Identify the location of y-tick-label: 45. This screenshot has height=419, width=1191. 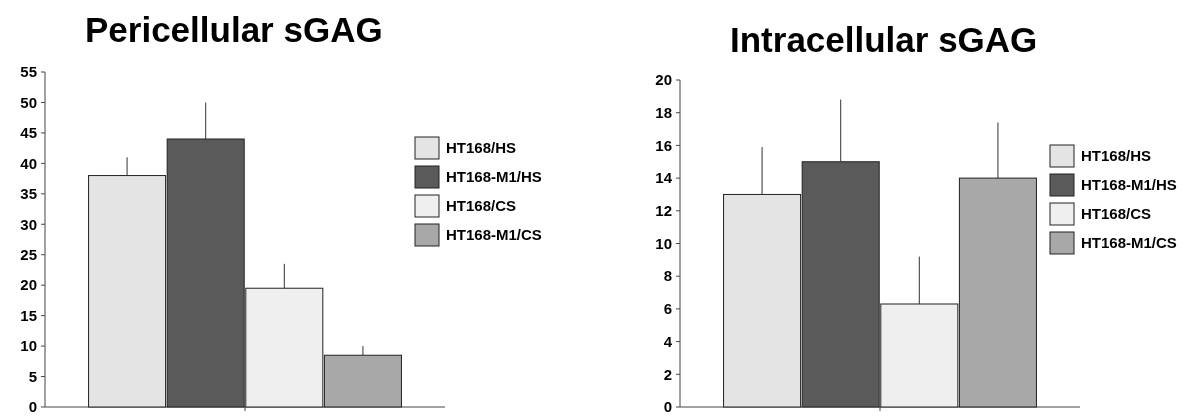
(28, 133).